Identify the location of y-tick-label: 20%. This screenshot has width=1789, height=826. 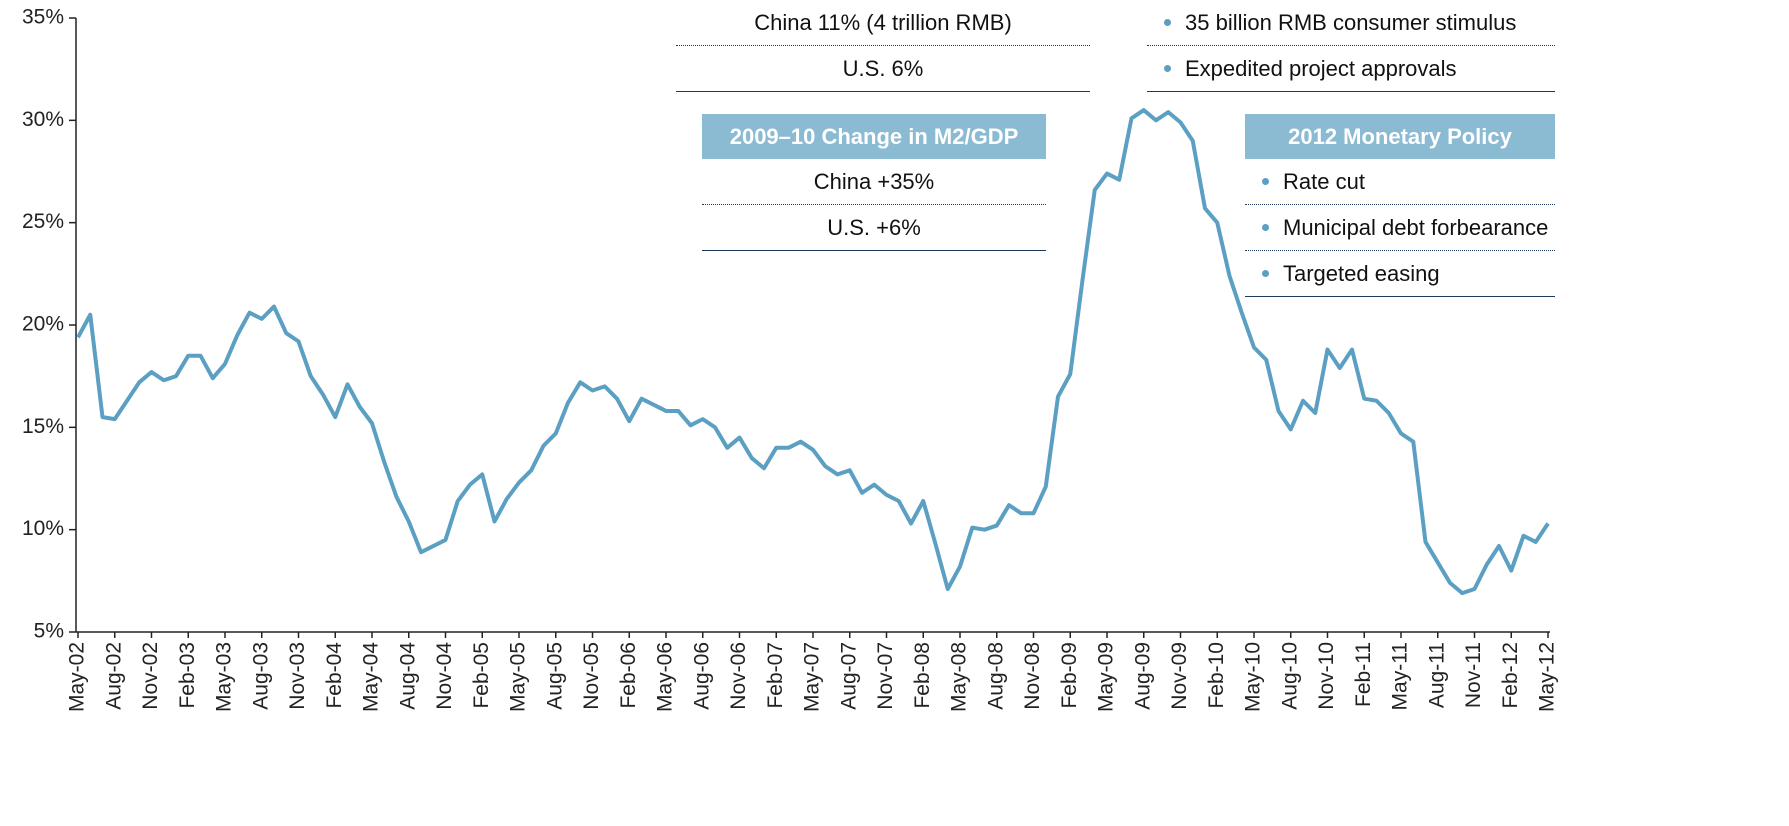
(43, 324).